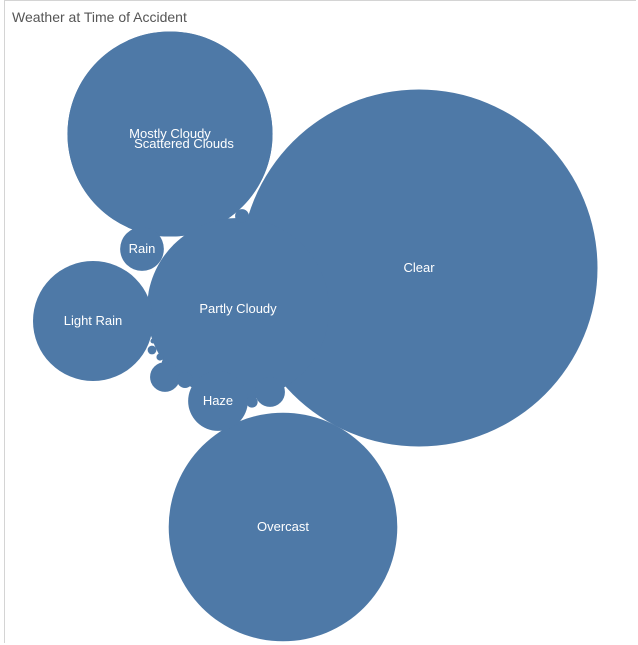 The width and height of the screenshot is (638, 645). I want to click on bubble-label-clear: Clear, so click(419, 267).